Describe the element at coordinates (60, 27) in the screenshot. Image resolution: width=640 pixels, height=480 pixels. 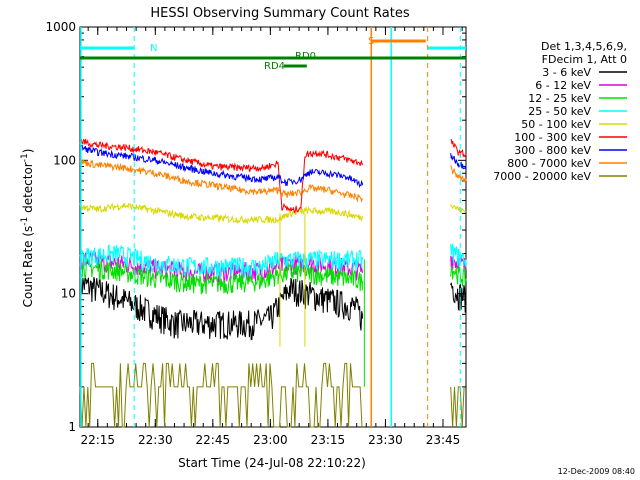
I see `y-tick-label: 1000` at that location.